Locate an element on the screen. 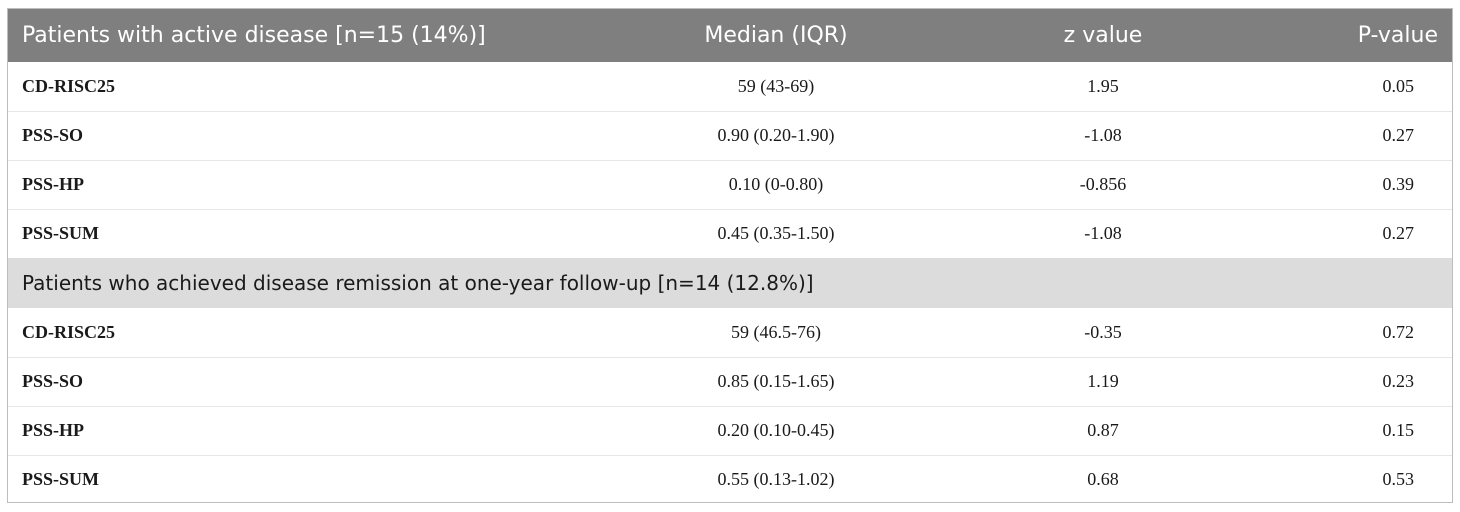 The width and height of the screenshot is (1460, 512). median-cell: 0.20 (0.10-0.45) is located at coordinates (776, 430).